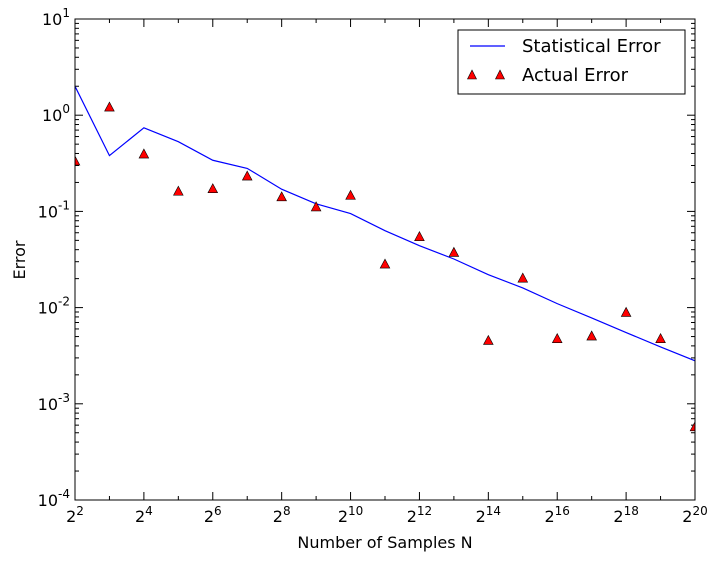 The height and width of the screenshot is (561, 719). What do you see at coordinates (350, 515) in the screenshot?
I see `x-tick-label: 210` at bounding box center [350, 515].